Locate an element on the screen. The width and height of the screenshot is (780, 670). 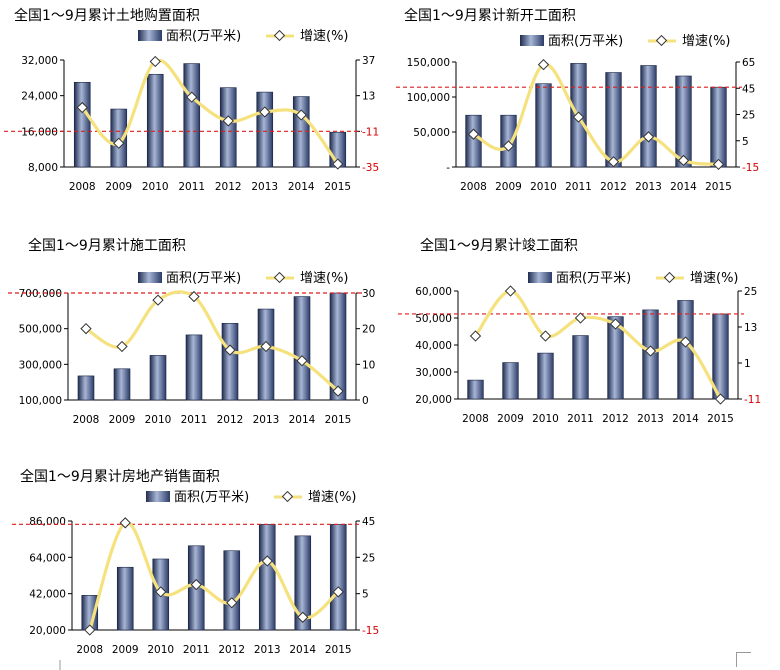
growth-line is located at coordinates (212, 341).